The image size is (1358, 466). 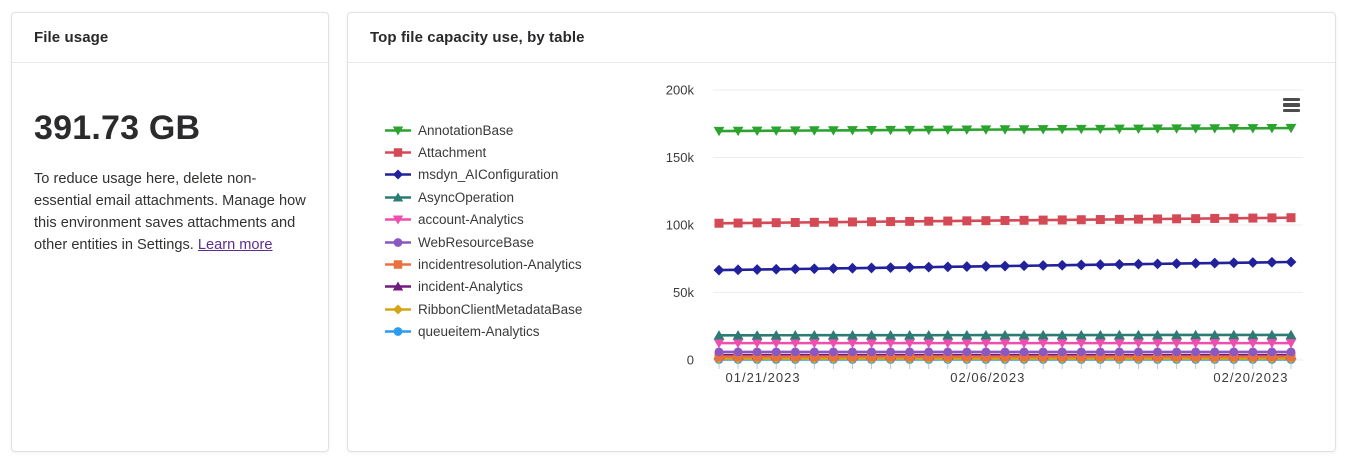 I want to click on chart-card-title: Top file capacity use, by table, so click(x=477, y=37).